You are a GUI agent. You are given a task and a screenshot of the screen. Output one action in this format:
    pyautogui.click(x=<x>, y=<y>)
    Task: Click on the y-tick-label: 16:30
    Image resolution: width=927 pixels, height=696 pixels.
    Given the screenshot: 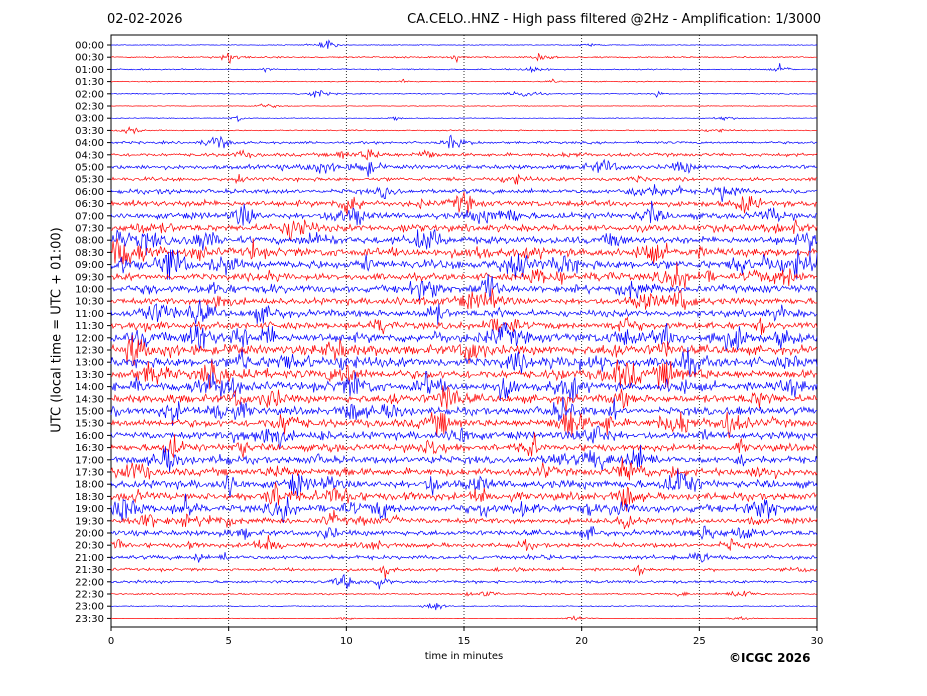 What is the action you would take?
    pyautogui.click(x=89, y=448)
    